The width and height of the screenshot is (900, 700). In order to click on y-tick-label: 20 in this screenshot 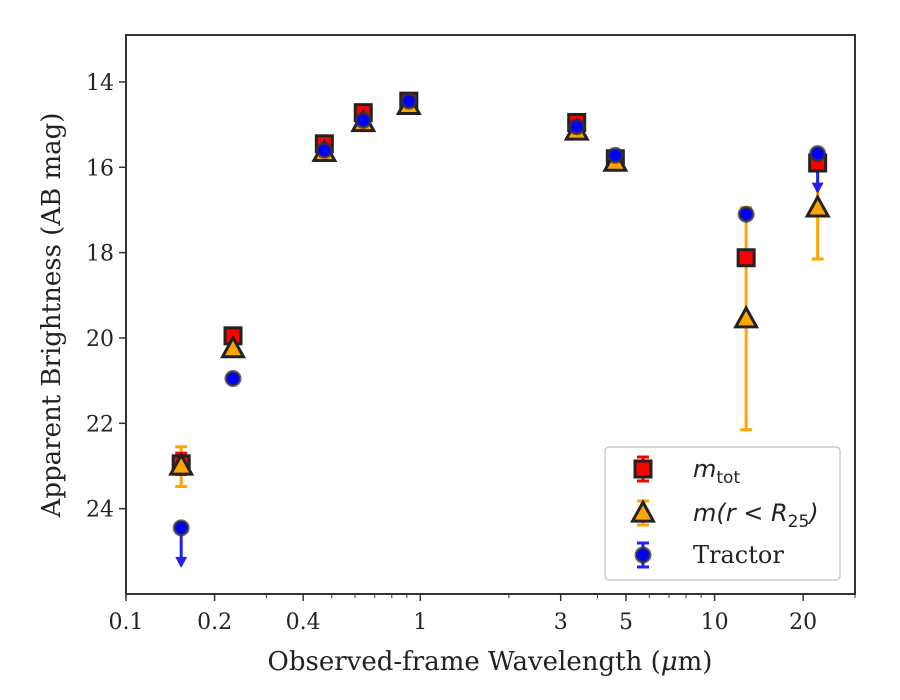, I will do `click(100, 339)`.